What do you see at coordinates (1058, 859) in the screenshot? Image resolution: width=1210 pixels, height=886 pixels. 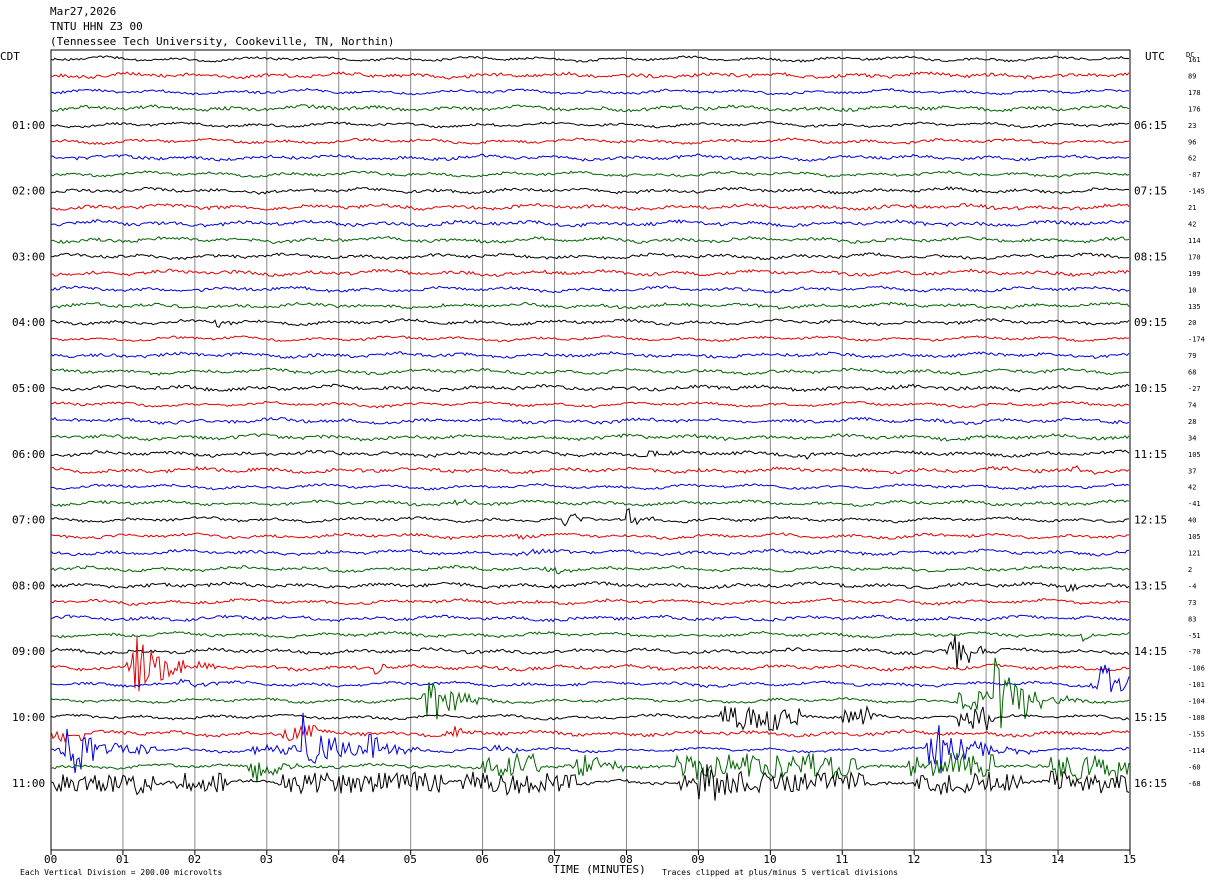 I see `x-tick-label: 14` at bounding box center [1058, 859].